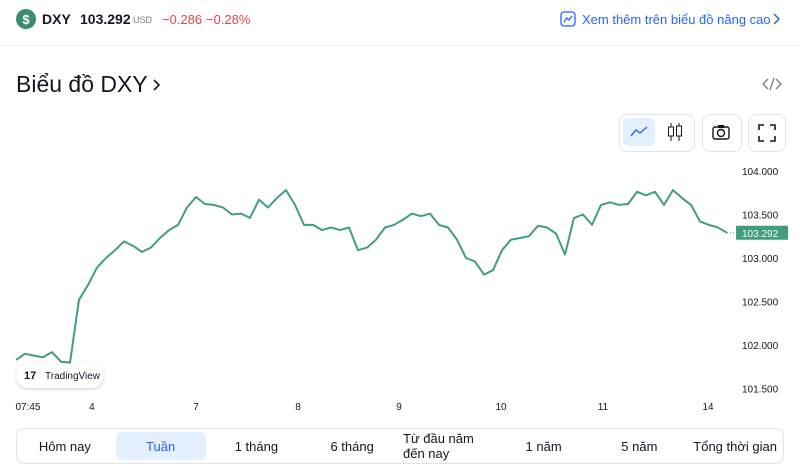 The image size is (800, 474). Describe the element at coordinates (400, 45) in the screenshot. I see `divider` at that location.